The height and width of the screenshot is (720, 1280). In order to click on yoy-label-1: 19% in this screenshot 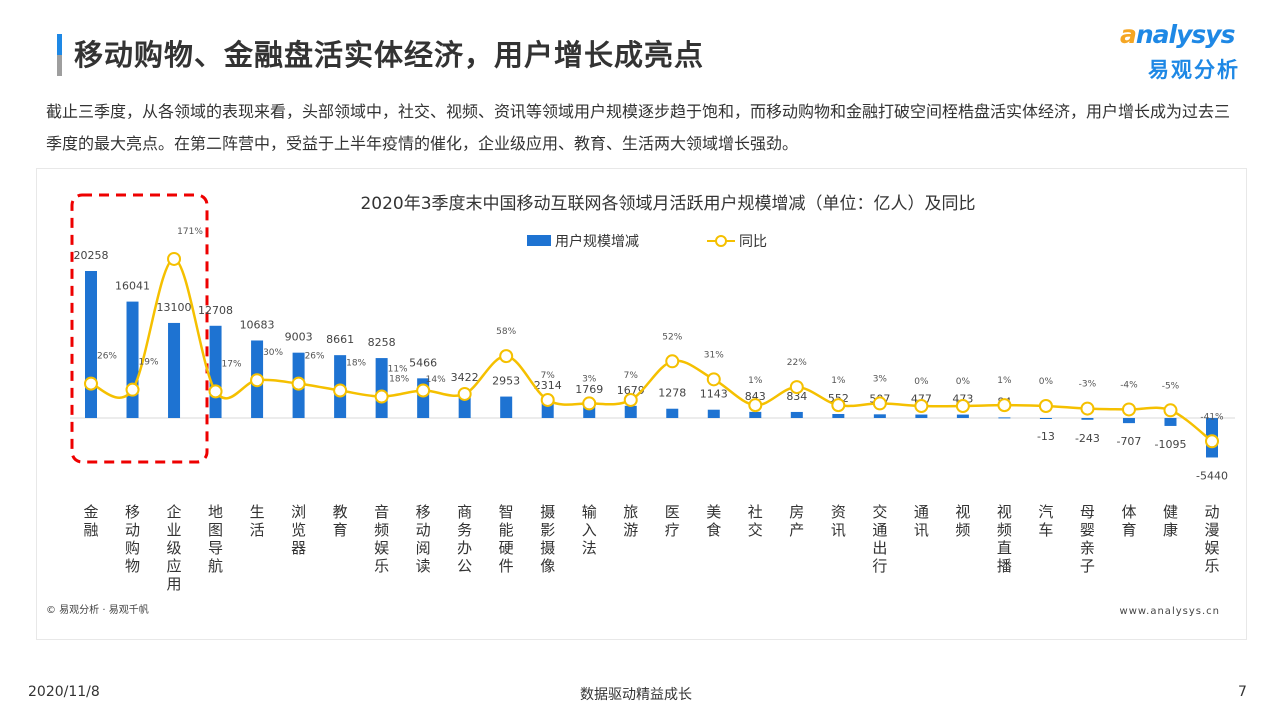, I will do `click(149, 363)`.